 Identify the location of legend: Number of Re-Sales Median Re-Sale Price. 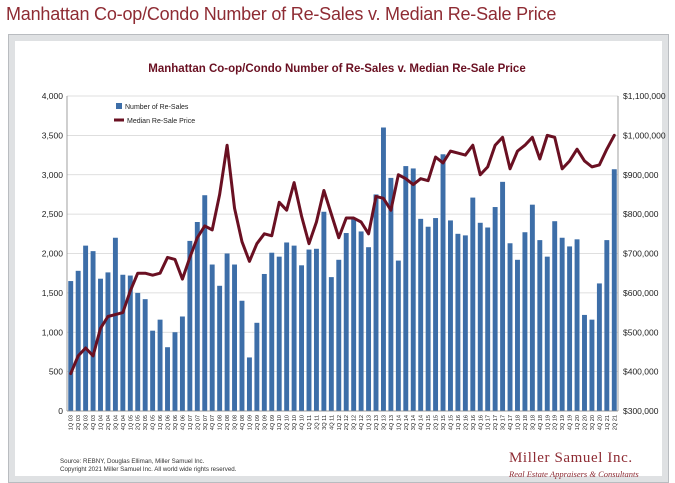
(154, 114).